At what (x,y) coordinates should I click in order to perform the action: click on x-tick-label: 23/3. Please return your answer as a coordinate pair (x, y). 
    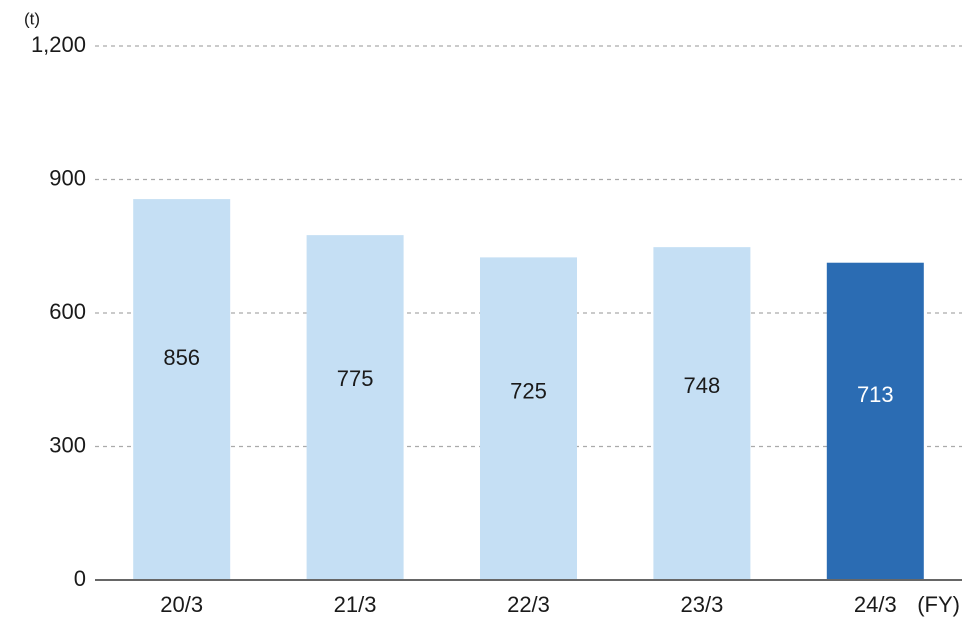
    Looking at the image, I should click on (701, 604).